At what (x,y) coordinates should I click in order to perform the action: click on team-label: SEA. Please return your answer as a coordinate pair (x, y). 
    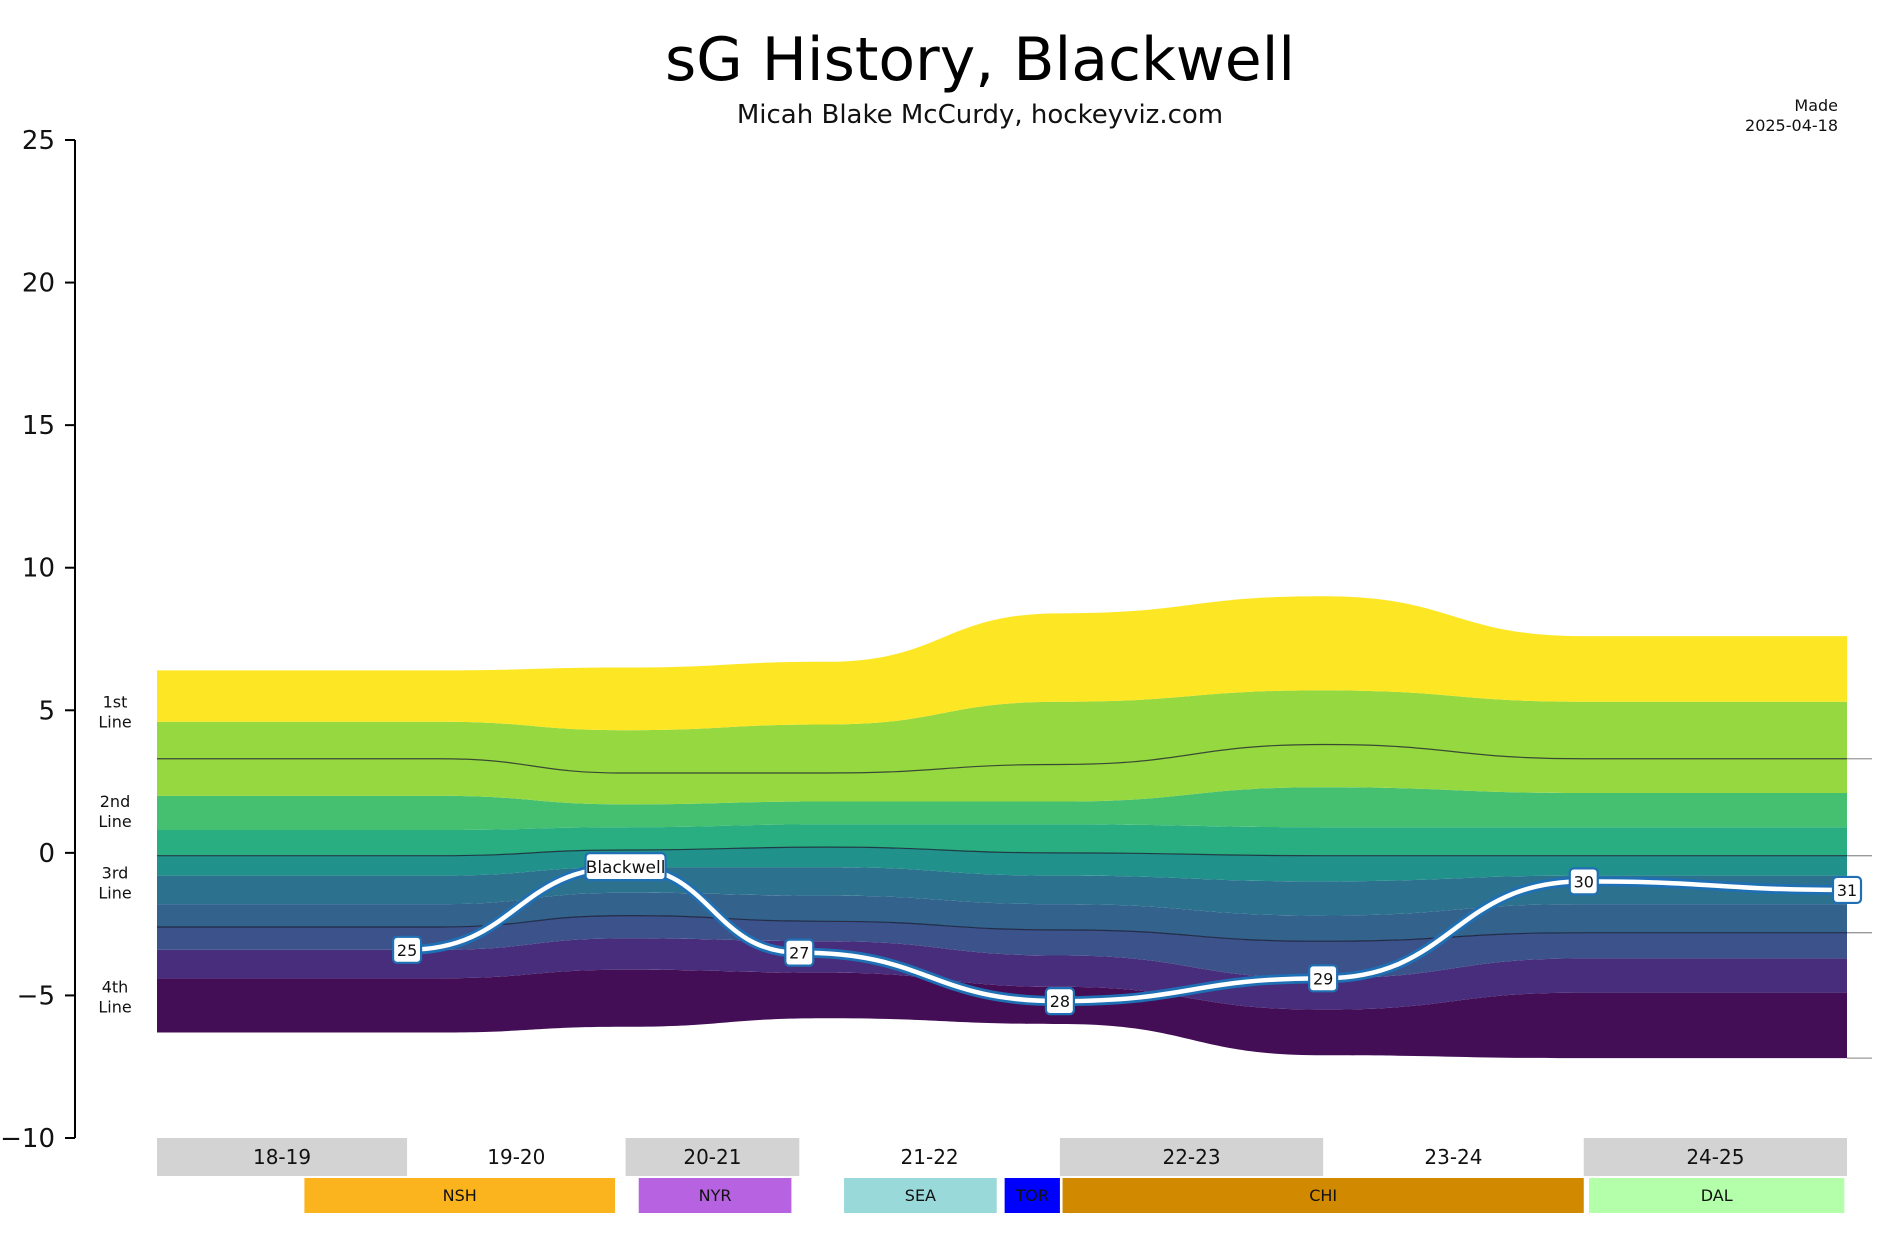
    Looking at the image, I should click on (920, 1195).